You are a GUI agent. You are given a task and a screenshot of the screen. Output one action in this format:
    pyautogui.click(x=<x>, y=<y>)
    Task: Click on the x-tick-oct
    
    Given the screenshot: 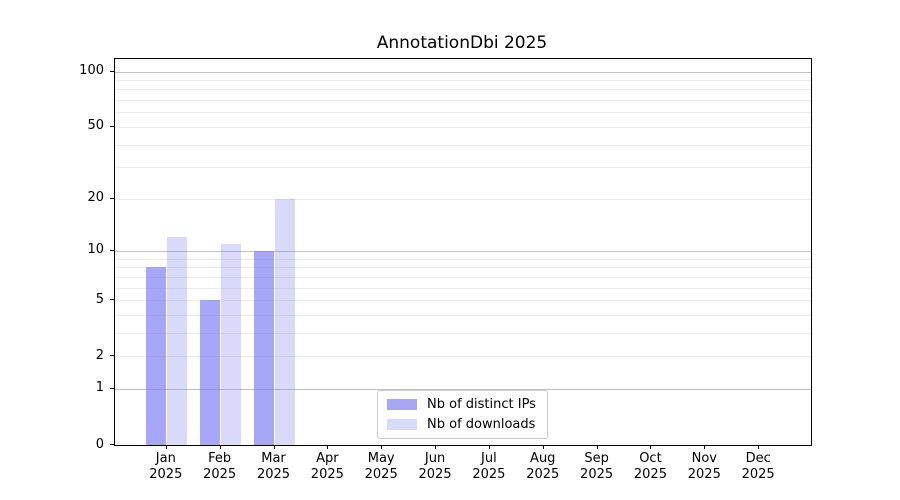 What is the action you would take?
    pyautogui.click(x=651, y=447)
    